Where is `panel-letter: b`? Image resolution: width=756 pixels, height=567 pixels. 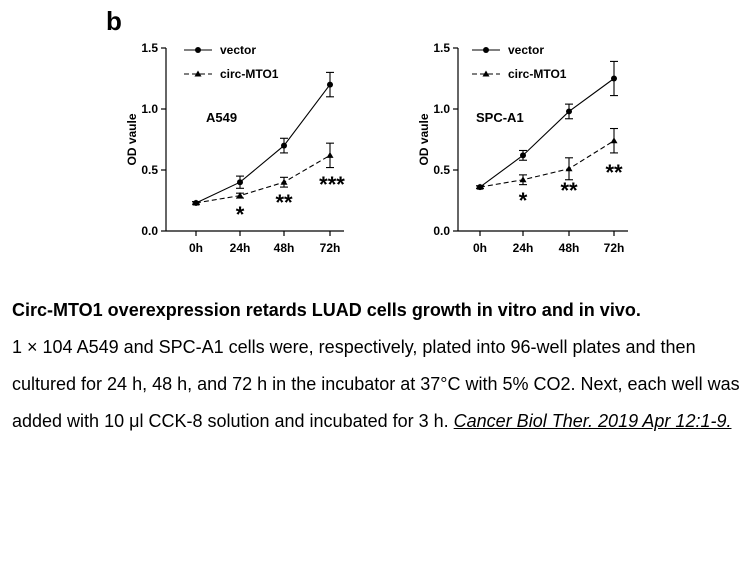 panel-letter: b is located at coordinates (114, 21).